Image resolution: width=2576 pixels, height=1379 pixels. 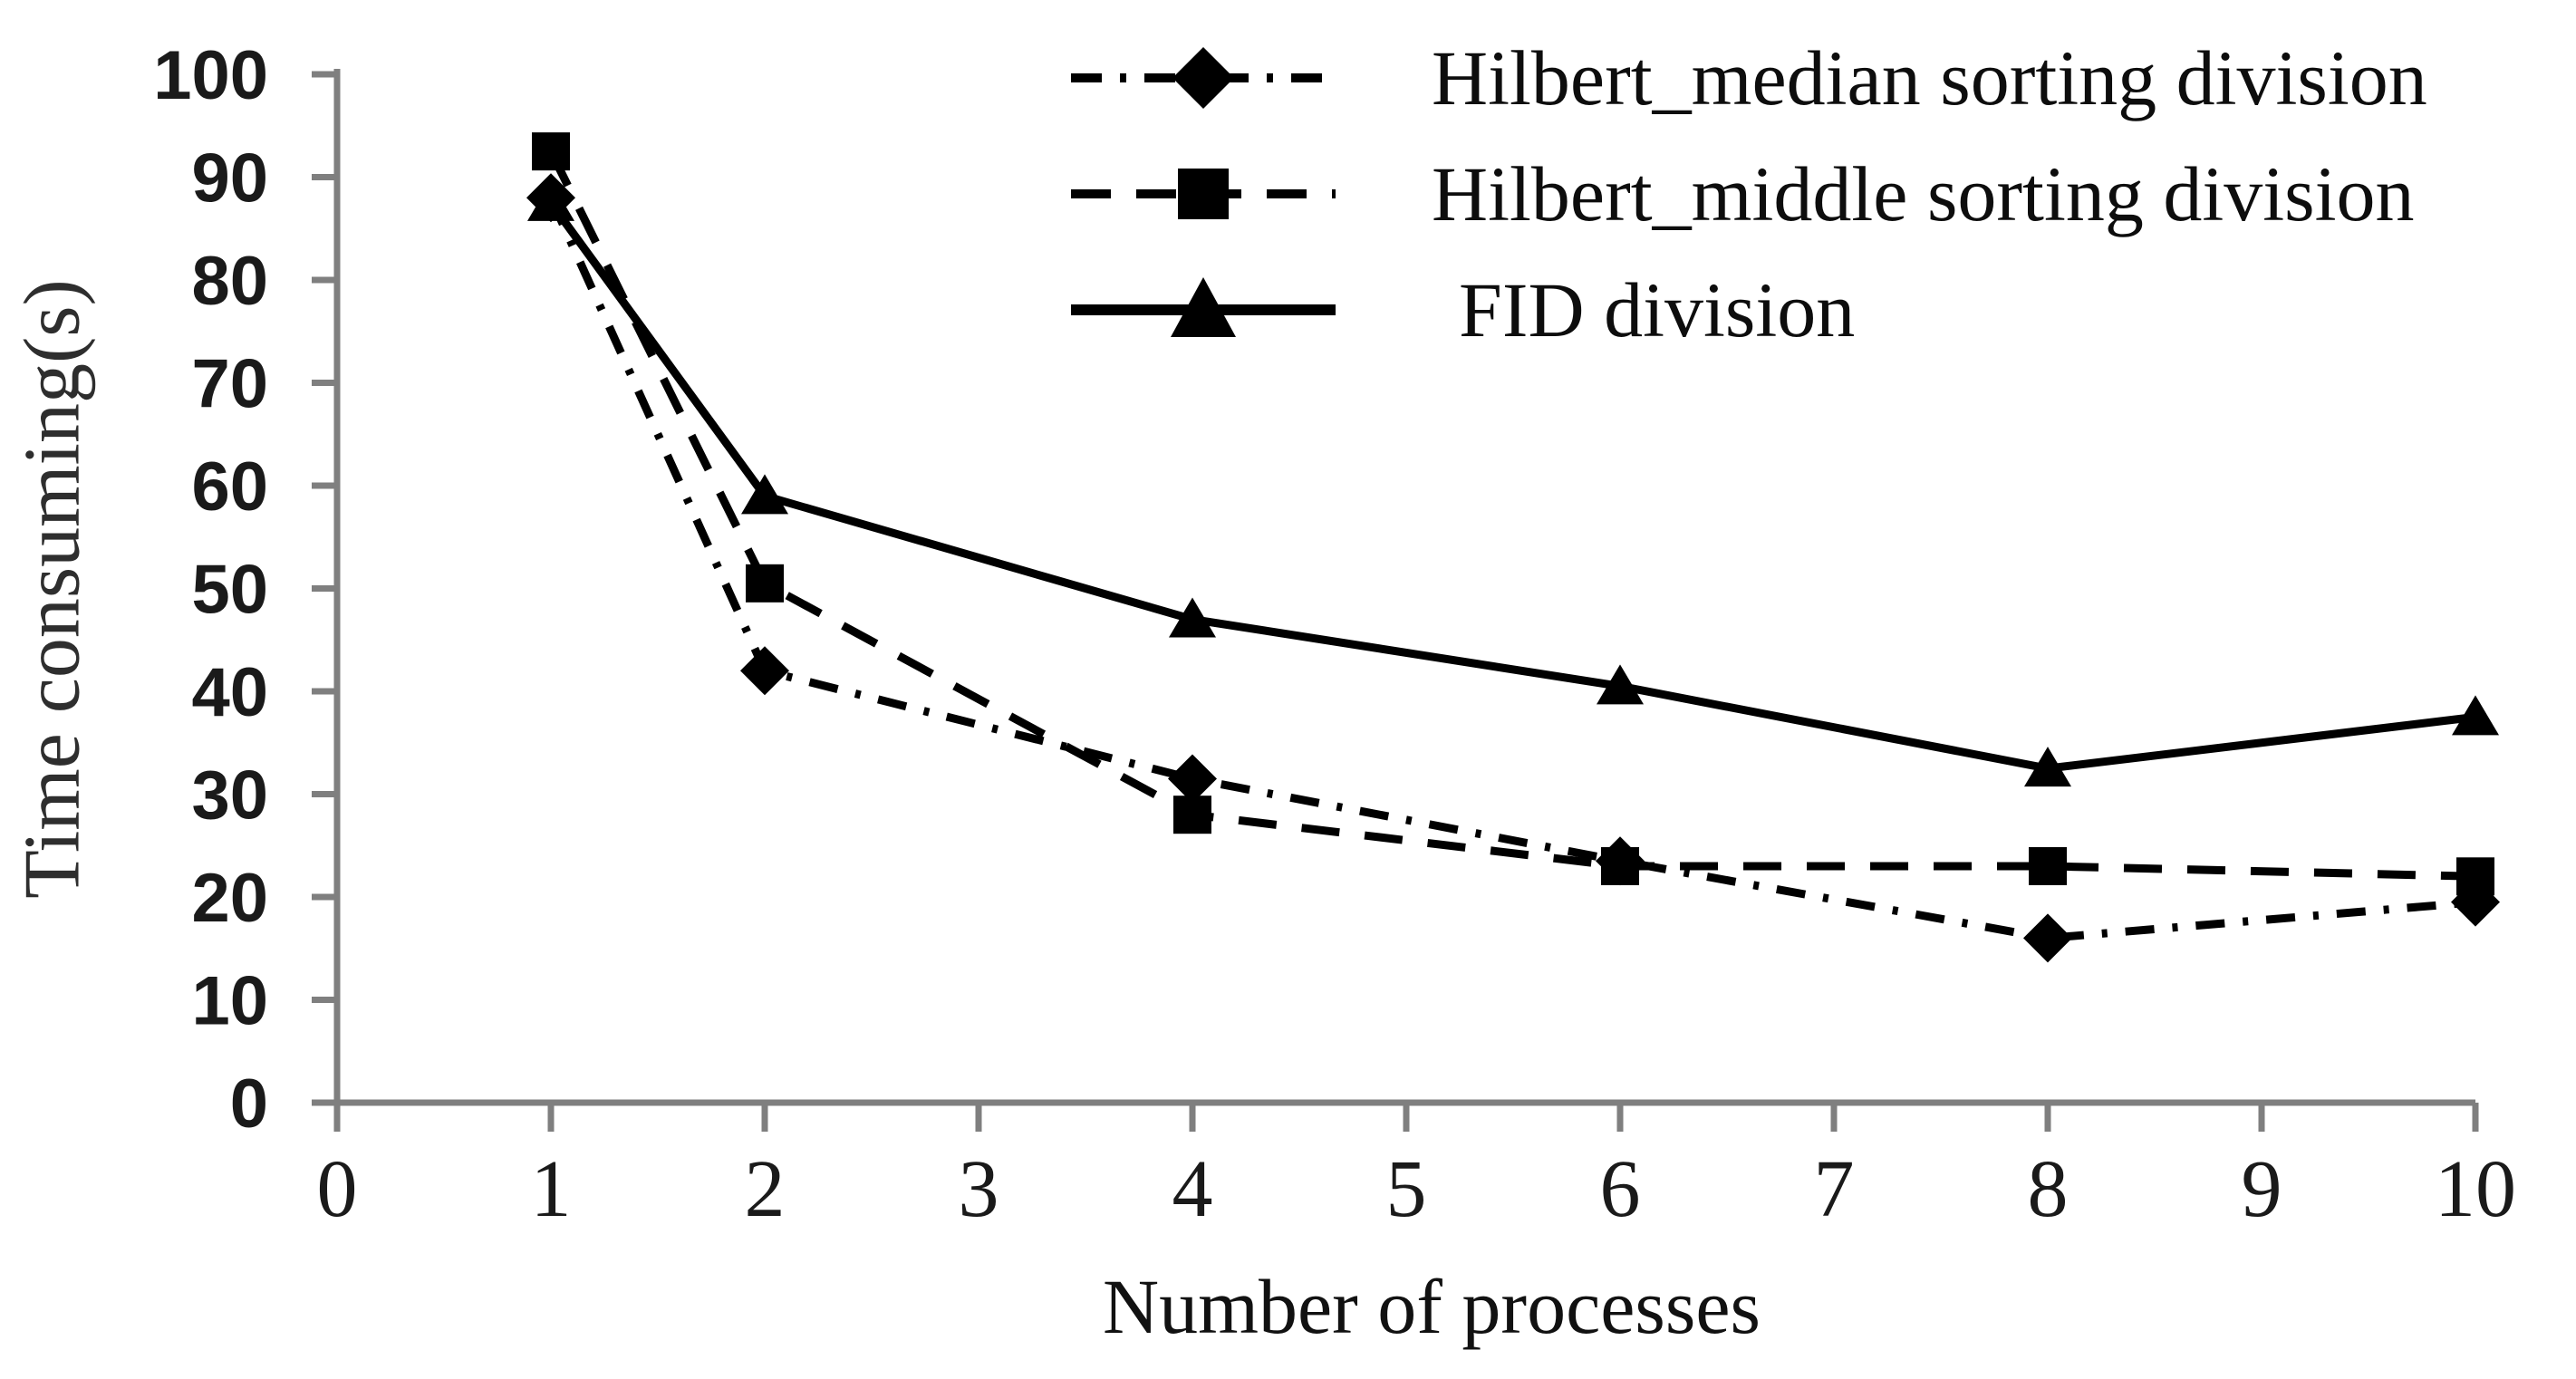 I want to click on y-axis-title: Time consuming(s), so click(x=52, y=589).